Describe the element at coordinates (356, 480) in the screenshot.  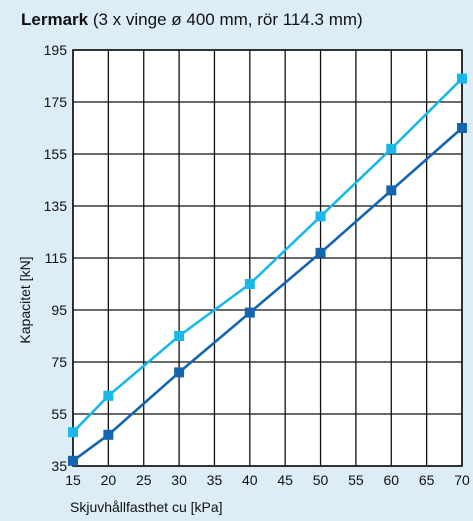
I see `x-tick-label: 55` at that location.